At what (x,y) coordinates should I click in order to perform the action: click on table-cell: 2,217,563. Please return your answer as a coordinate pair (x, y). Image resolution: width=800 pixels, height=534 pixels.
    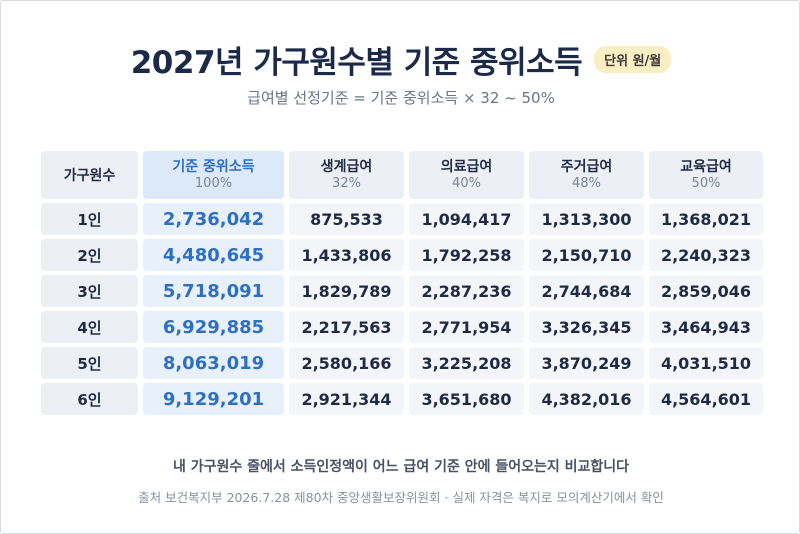
    Looking at the image, I should click on (346, 327).